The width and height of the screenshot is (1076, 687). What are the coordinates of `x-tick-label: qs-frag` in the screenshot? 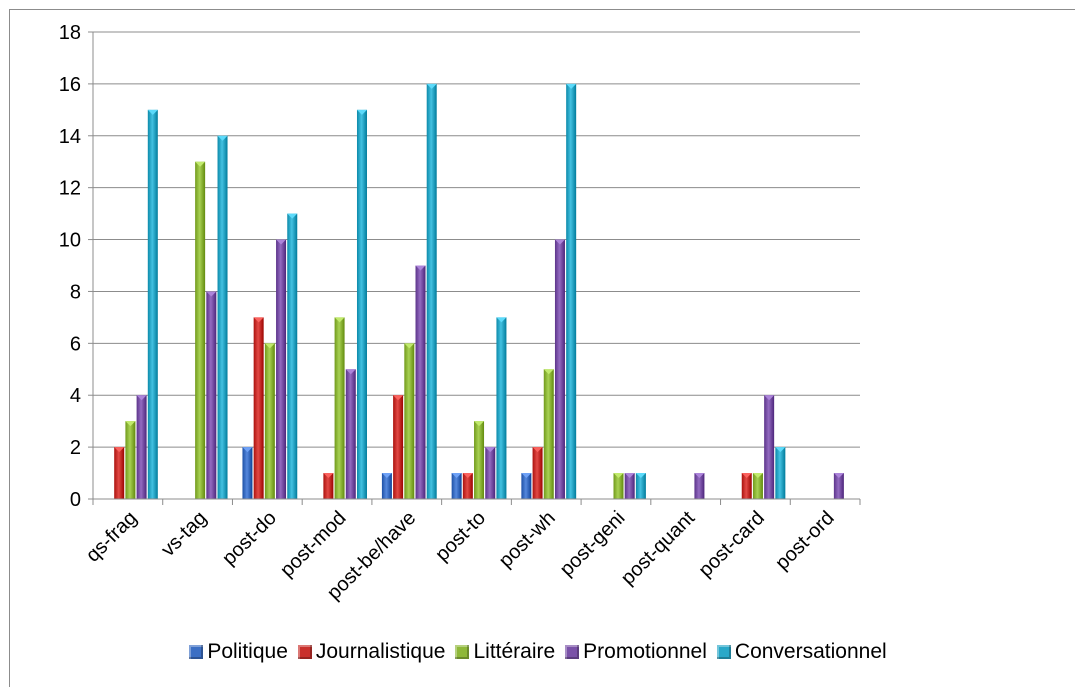 It's located at (112, 537).